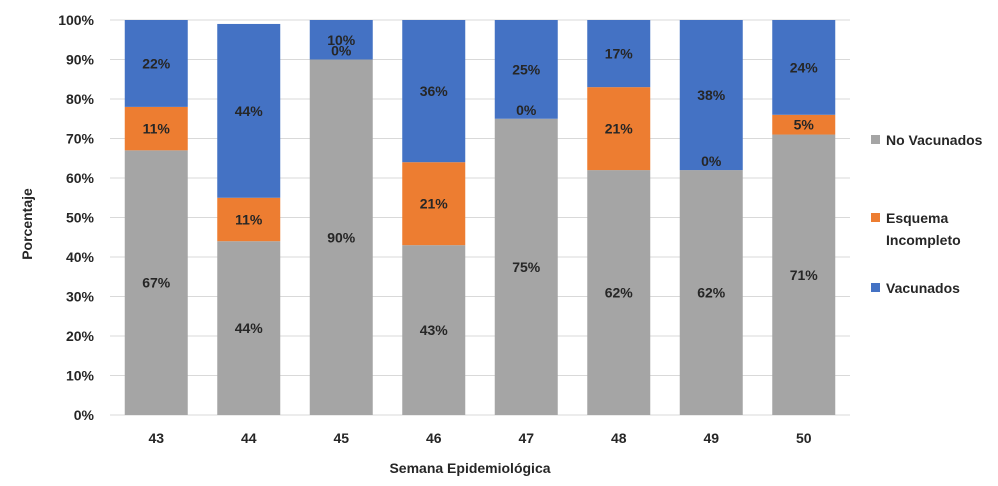 The width and height of the screenshot is (998, 486). Describe the element at coordinates (923, 288) in the screenshot. I see `legend-label: Vacunados` at that location.